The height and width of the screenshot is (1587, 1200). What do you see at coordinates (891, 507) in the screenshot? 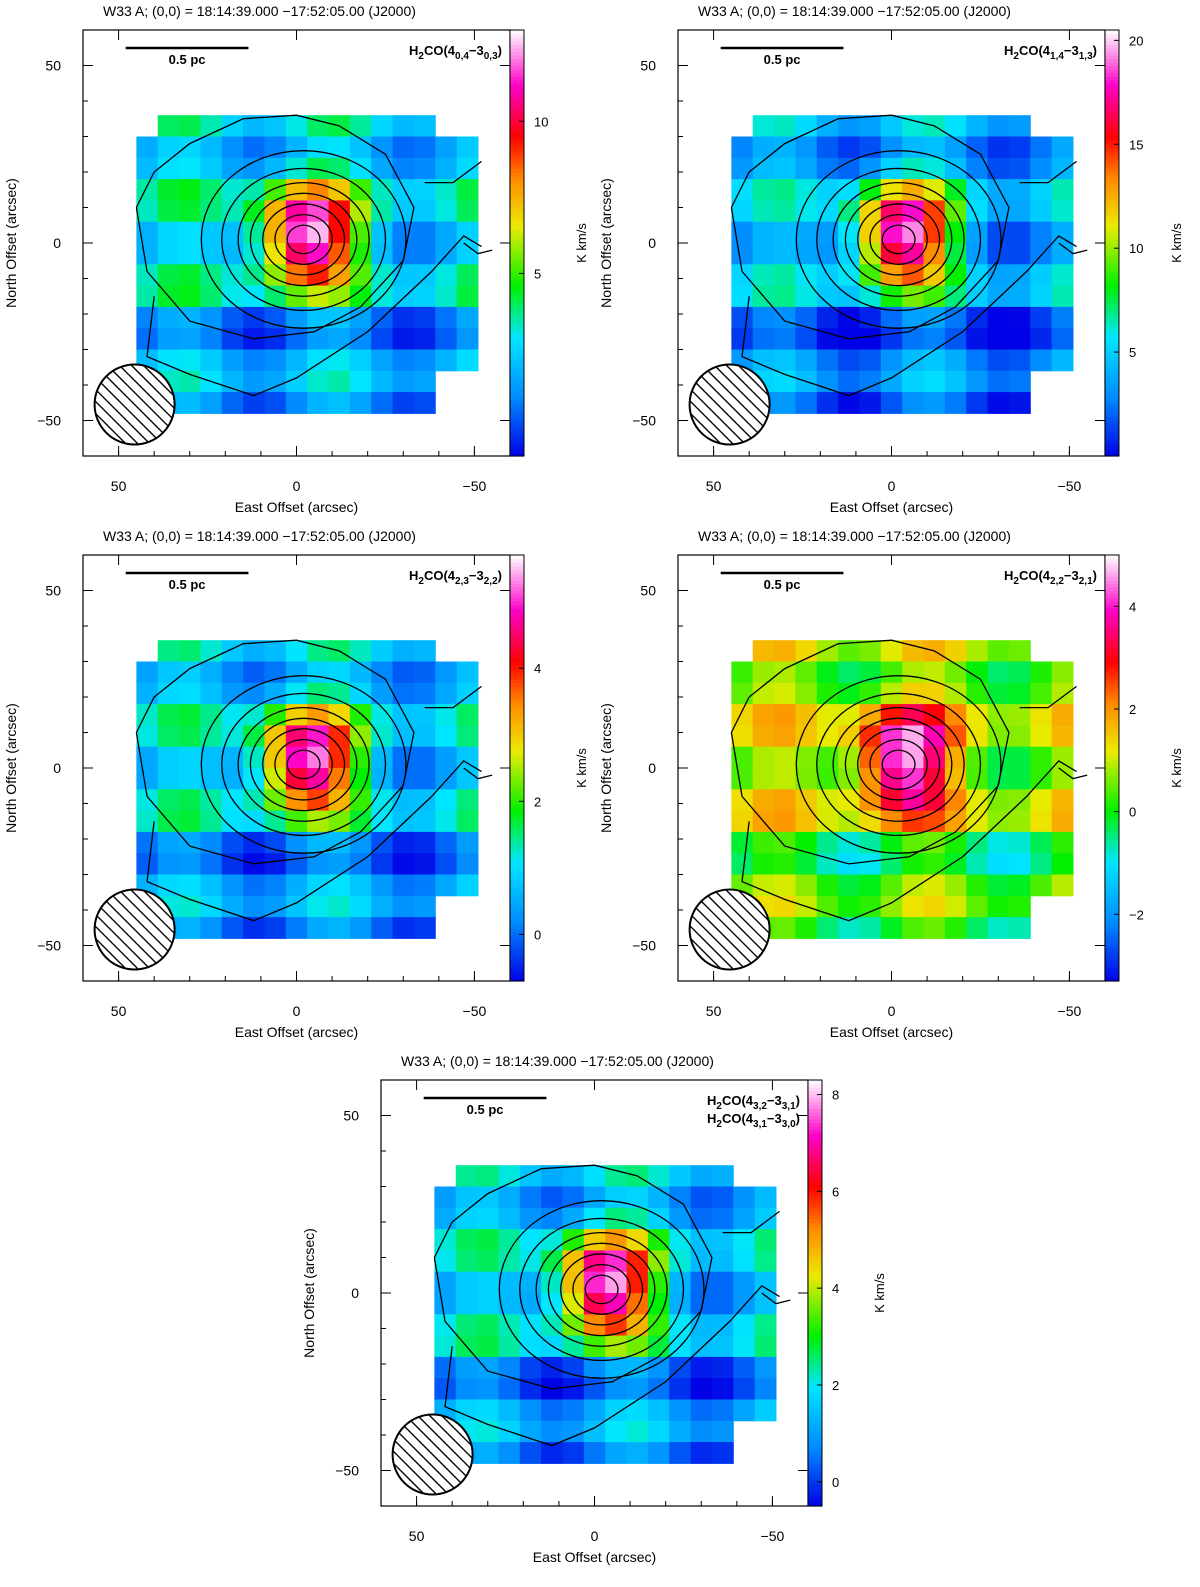
I see `x-axis-label: East Offset (arcsec)` at bounding box center [891, 507].